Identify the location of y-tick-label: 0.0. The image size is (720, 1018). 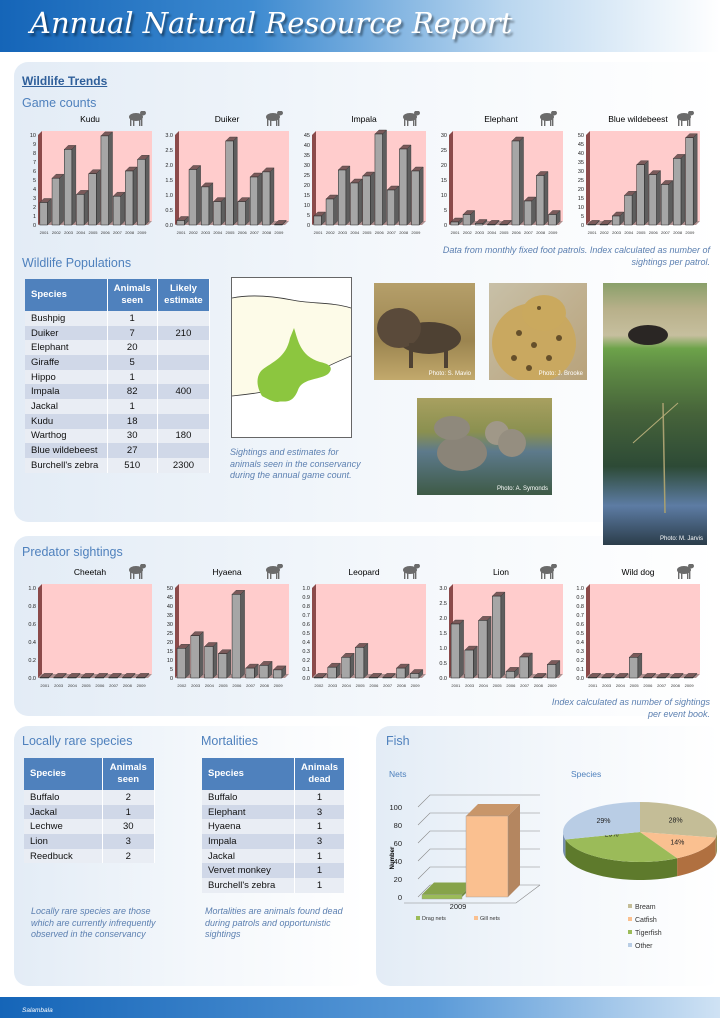
(443, 679).